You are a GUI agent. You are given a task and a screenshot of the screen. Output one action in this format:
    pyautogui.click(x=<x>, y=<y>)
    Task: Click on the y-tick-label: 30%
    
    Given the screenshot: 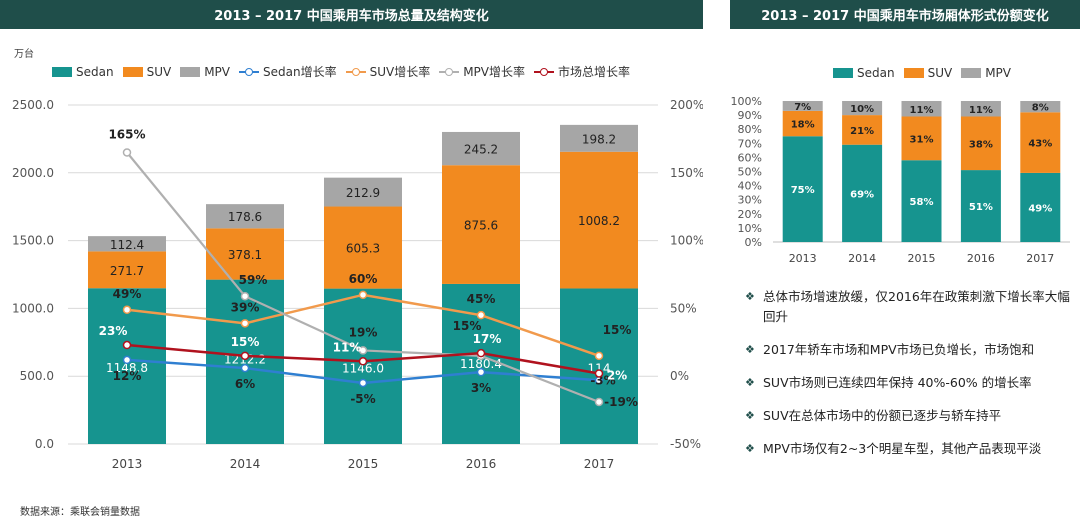 What is the action you would take?
    pyautogui.click(x=750, y=200)
    